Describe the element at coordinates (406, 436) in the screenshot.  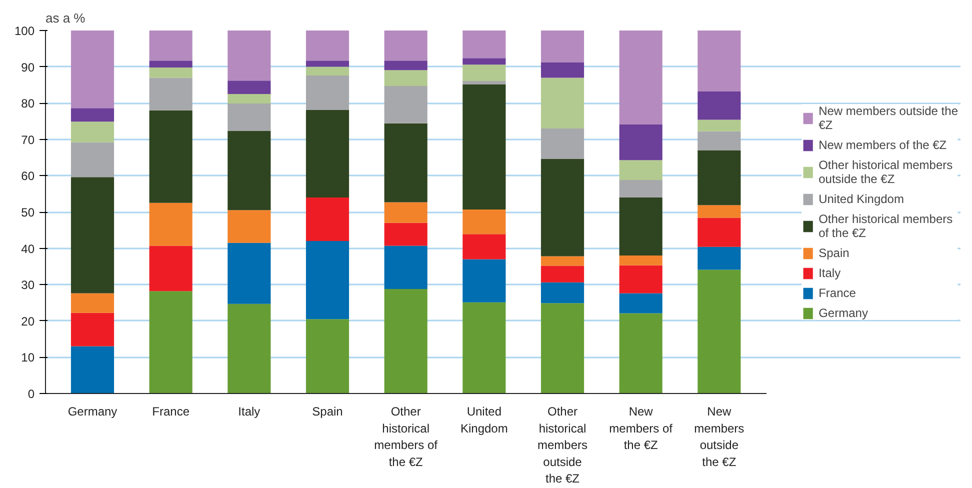
I see `x-tick-label: Other historical members of the €Z` at that location.